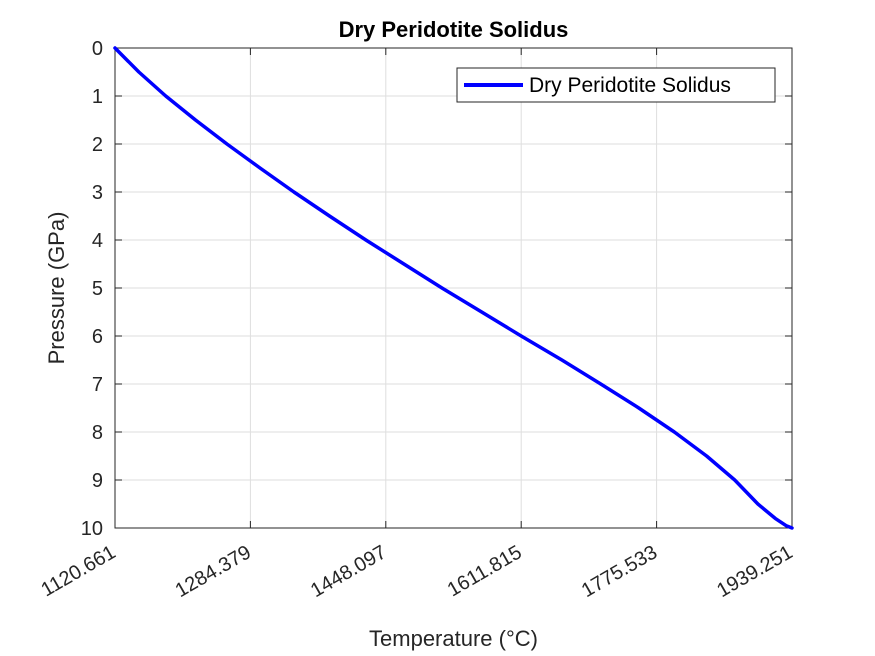 The image size is (875, 656). I want to click on y-tick-label: 10, so click(92, 529).